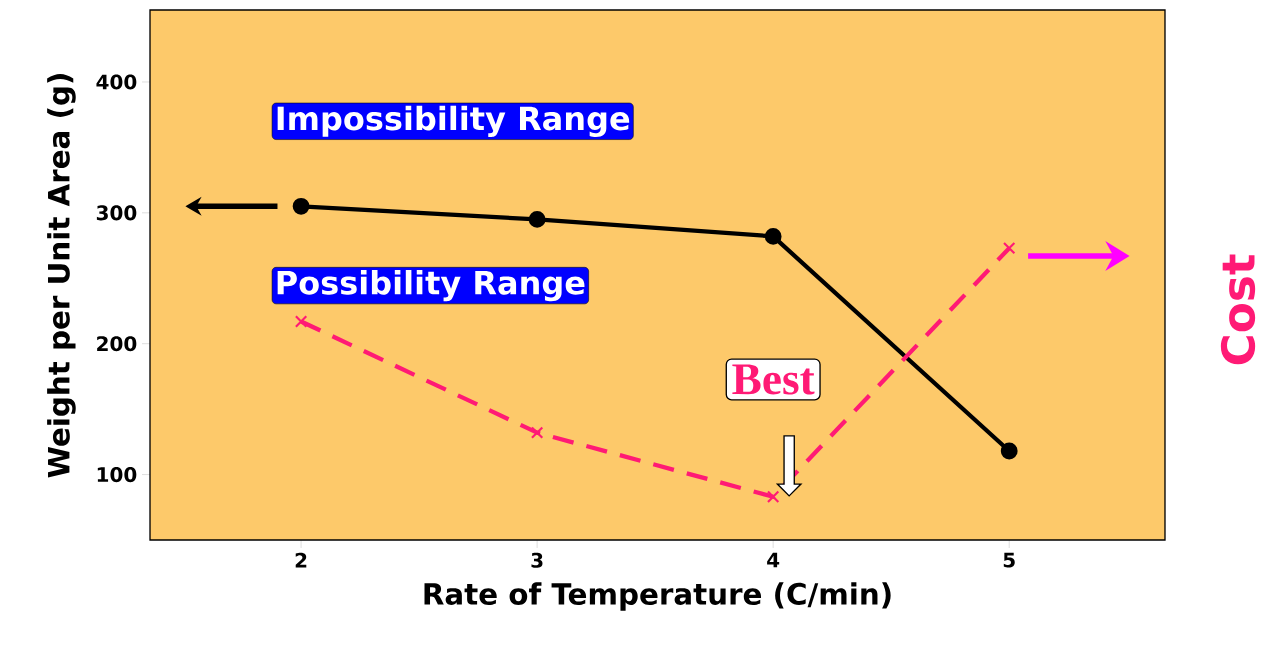  Describe the element at coordinates (116, 82) in the screenshot. I see `y-tick-label: 400` at that location.